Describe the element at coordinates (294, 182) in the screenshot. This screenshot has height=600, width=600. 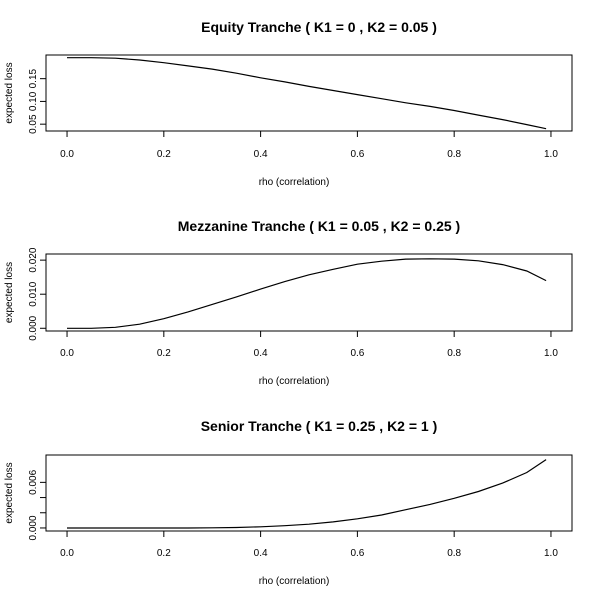
I see `equity-x-axis-label: rho (correlation)` at that location.